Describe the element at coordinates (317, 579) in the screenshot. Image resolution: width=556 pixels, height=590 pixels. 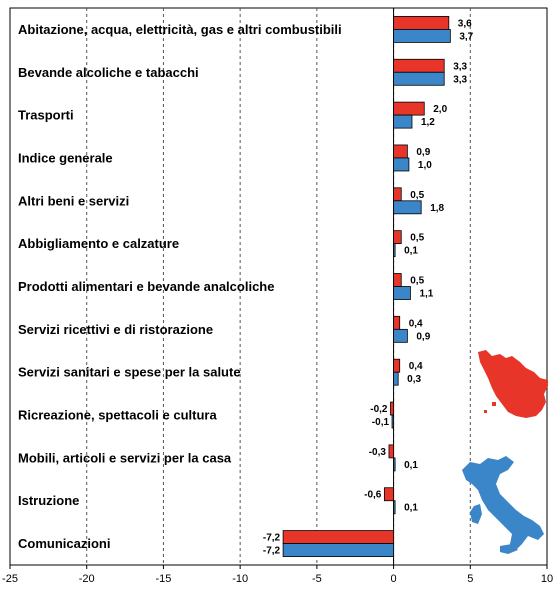
I see `x-tick-label: -5` at that location.